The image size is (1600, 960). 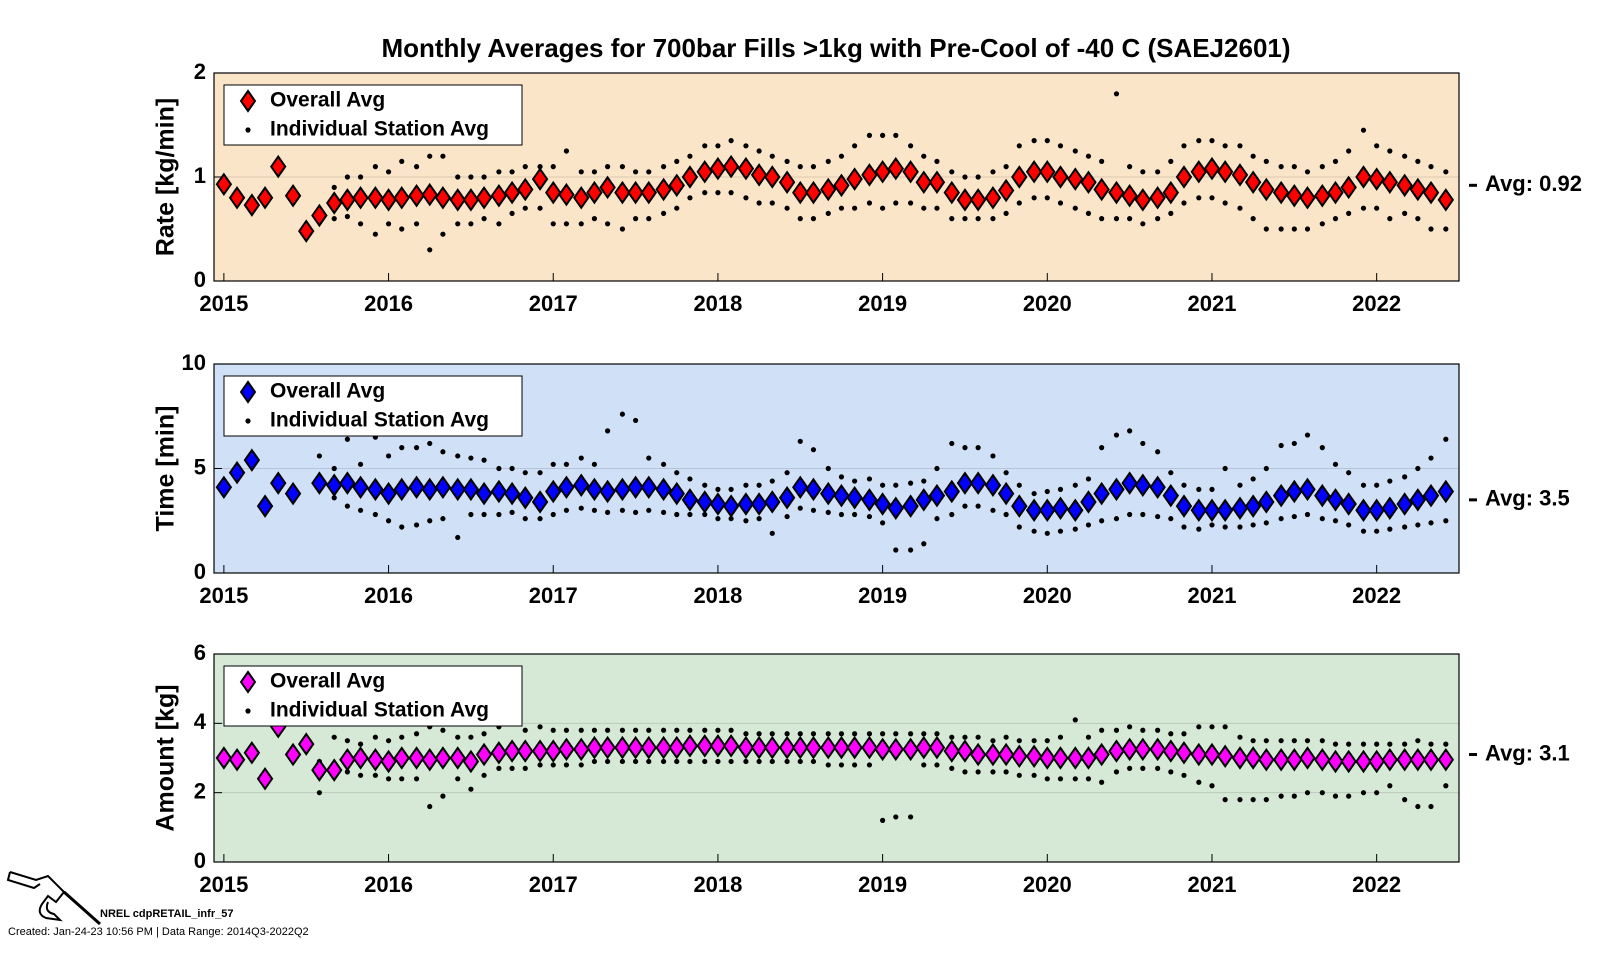 I want to click on legend-dot, so click(x=248, y=130).